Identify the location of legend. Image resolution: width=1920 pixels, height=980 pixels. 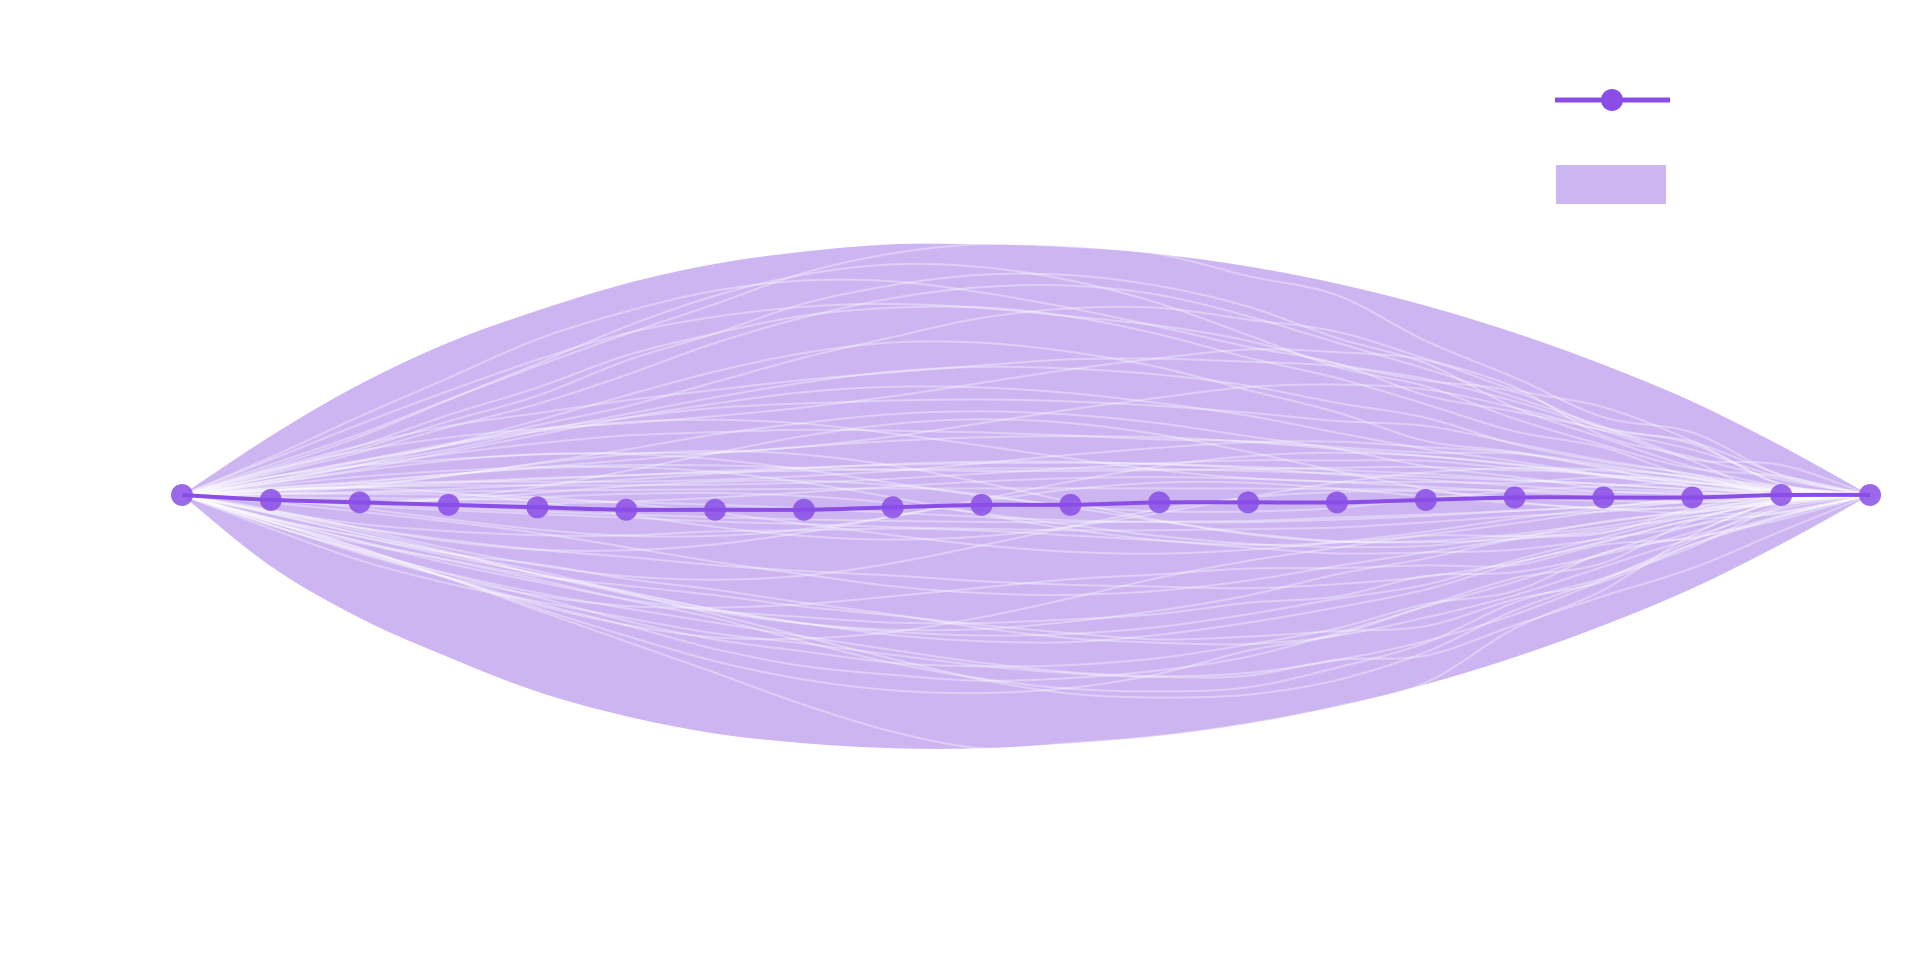
(1612, 146).